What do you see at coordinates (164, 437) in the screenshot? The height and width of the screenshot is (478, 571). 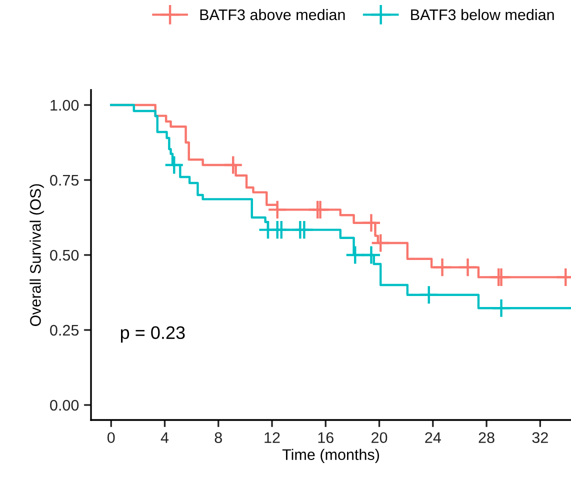 I see `x-tick-label: 4` at bounding box center [164, 437].